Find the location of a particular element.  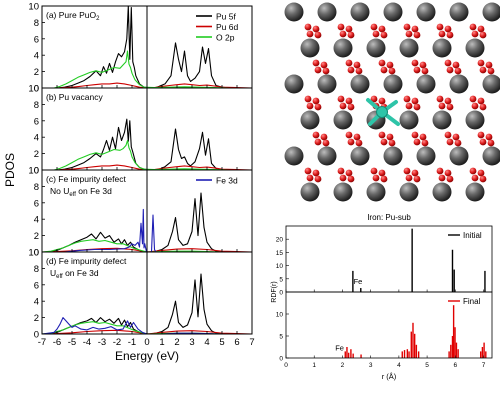

pdos-y-tick-label: 10 is located at coordinates (33, 7).